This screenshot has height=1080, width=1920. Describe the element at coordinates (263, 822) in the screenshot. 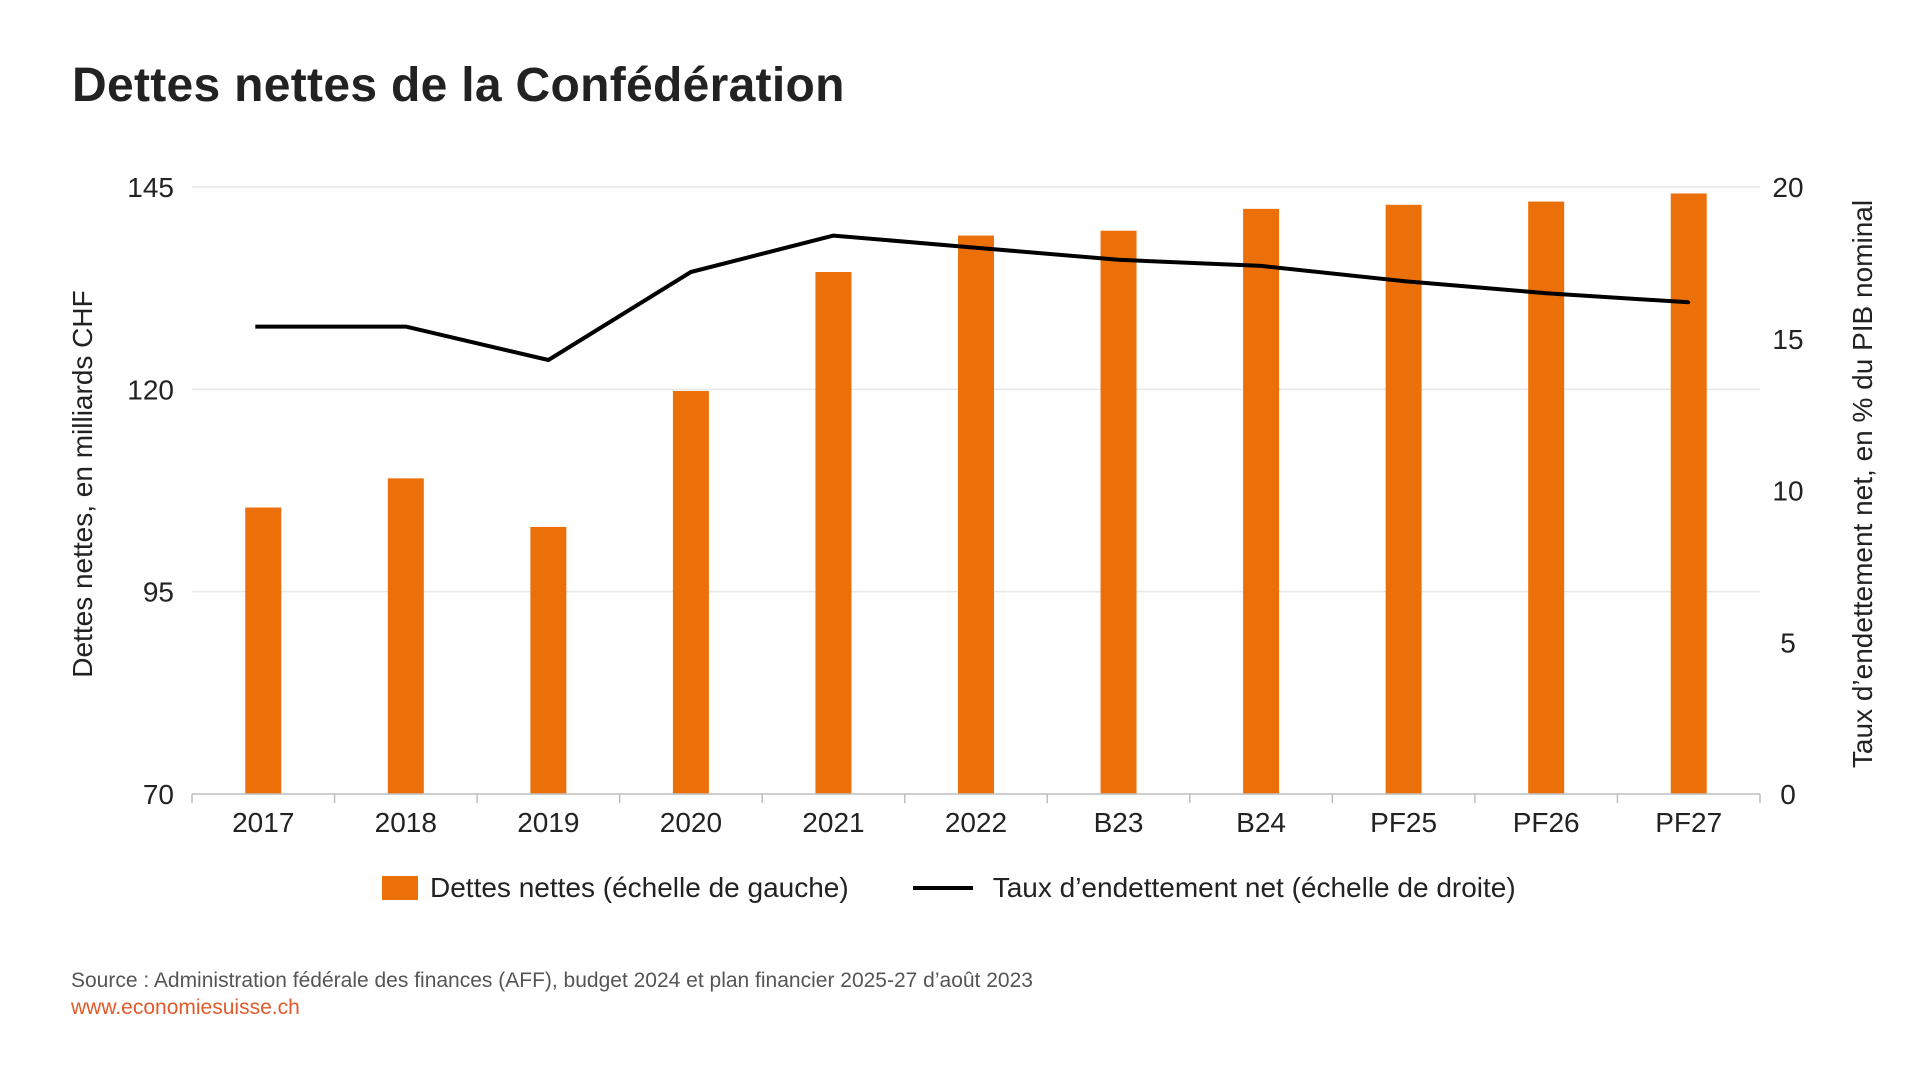

I see `x-tick-label: 2017` at that location.